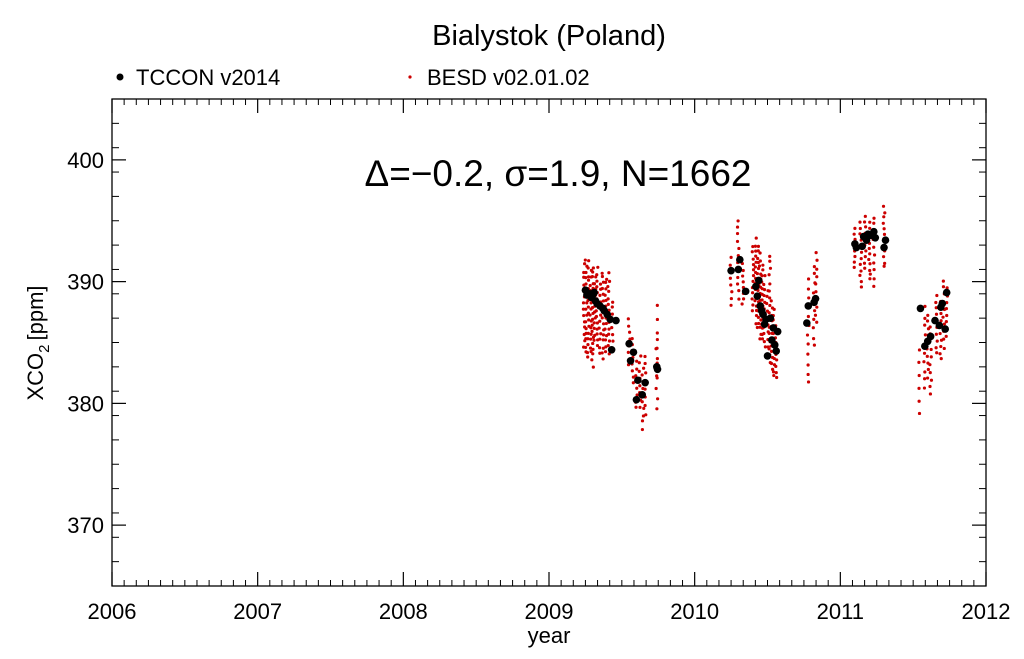 The height and width of the screenshot is (659, 1024). Describe the element at coordinates (208, 77) in the screenshot. I see `legend-label-tccon: TCCON v2014` at that location.